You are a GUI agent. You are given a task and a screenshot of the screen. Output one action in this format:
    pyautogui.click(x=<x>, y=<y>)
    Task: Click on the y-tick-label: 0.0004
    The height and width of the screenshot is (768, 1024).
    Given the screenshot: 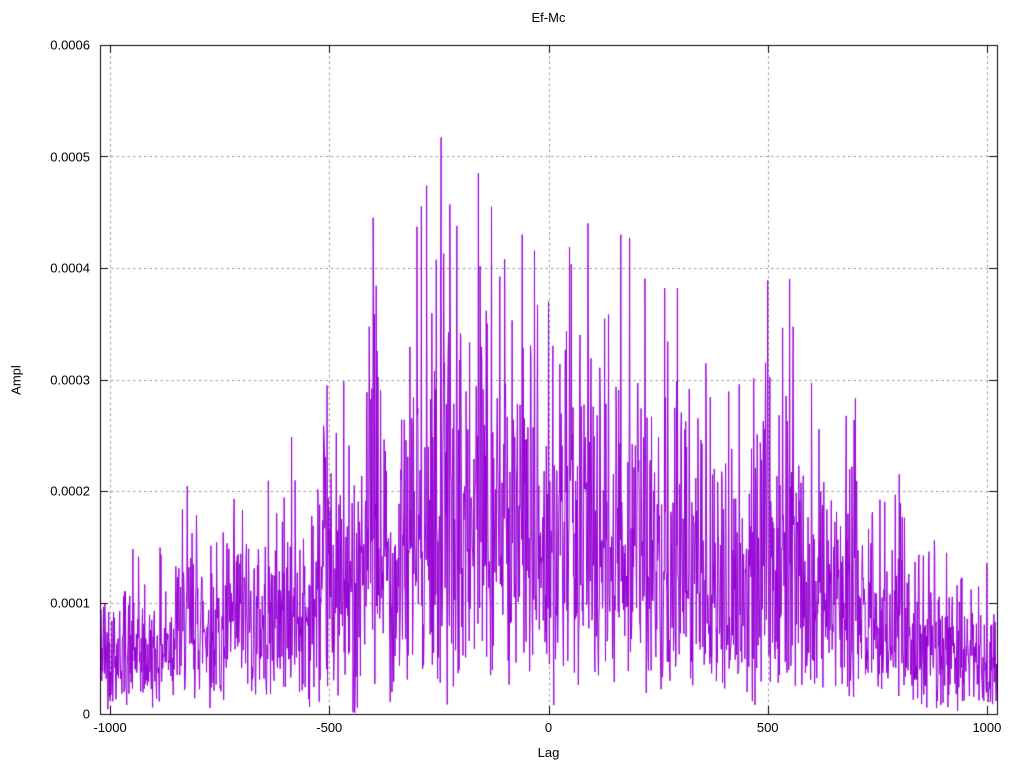 What is the action you would take?
    pyautogui.click(x=70, y=268)
    